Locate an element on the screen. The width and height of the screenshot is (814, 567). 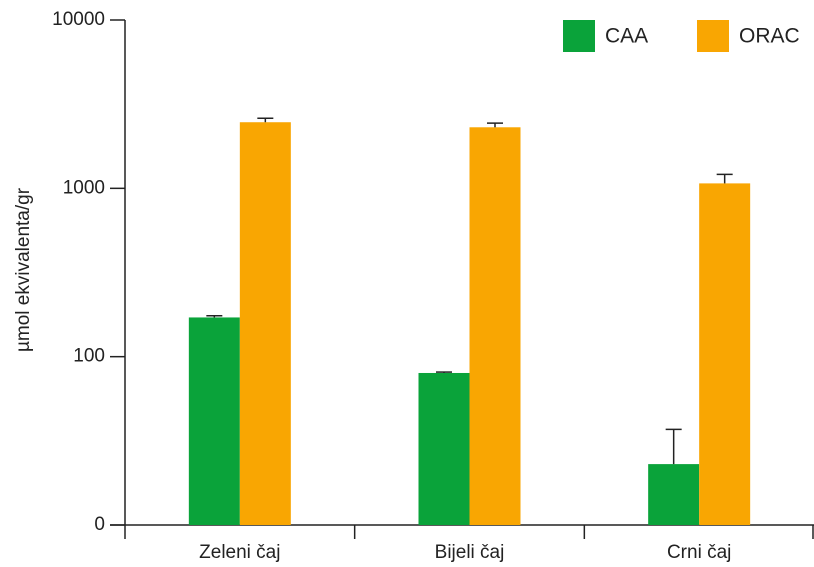
legend-label: CAA is located at coordinates (626, 36).